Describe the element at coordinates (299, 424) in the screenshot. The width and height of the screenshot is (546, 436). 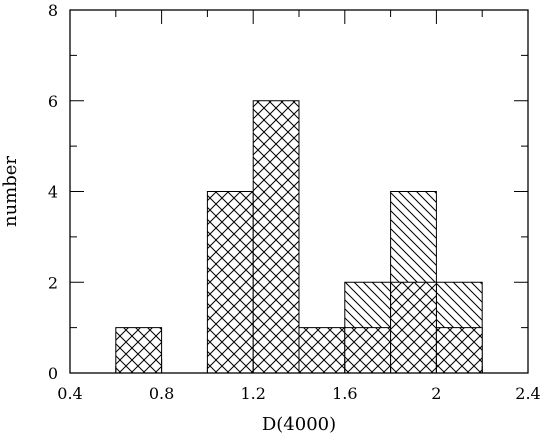
I see `x-axis-label: D(4000)` at that location.